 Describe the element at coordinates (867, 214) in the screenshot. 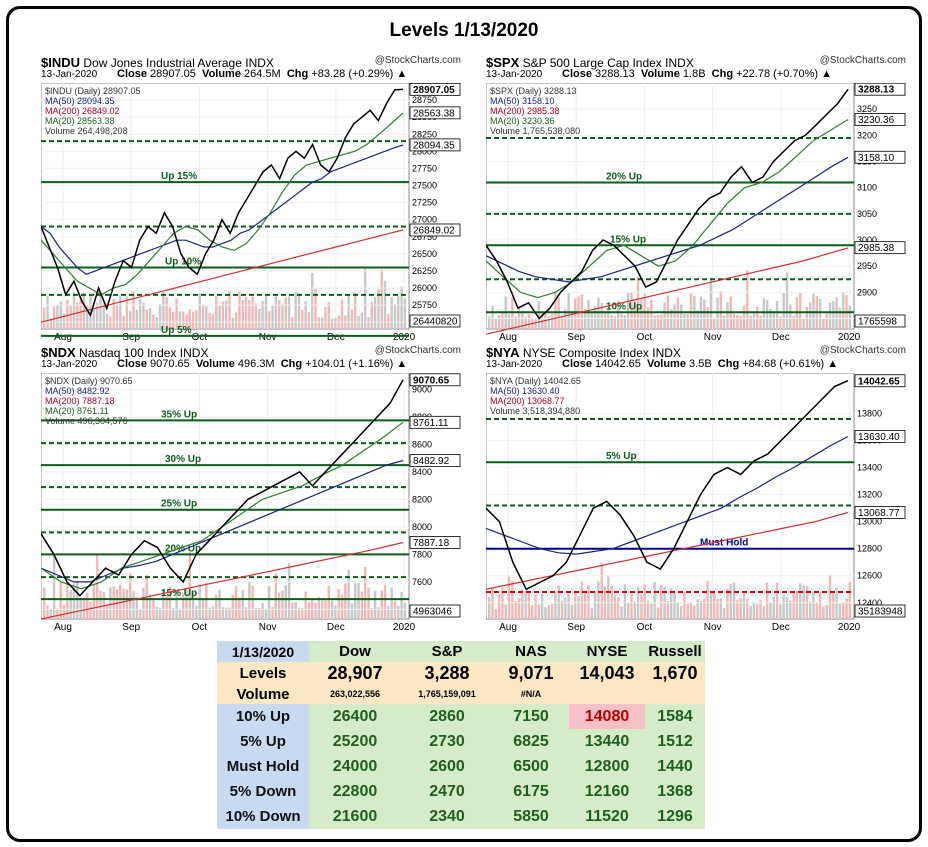

I see `y-tick-label: 3050` at that location.